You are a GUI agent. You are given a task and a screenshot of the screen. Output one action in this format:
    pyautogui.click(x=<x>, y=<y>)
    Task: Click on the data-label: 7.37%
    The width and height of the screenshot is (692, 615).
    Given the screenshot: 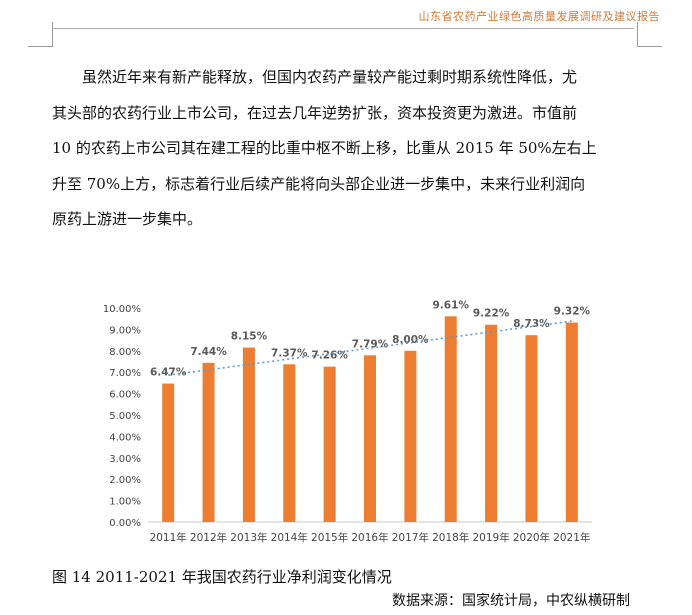 What is the action you would take?
    pyautogui.click(x=289, y=353)
    